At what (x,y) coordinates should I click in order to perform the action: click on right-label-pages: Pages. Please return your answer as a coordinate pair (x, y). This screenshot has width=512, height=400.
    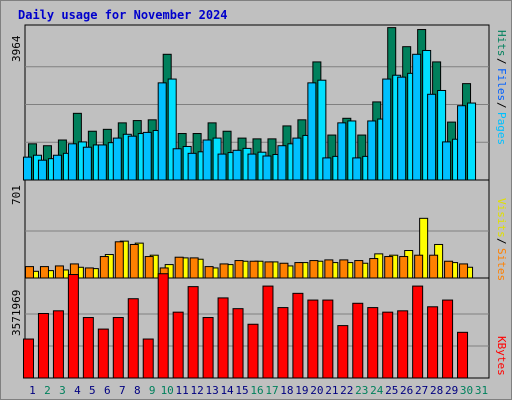
    Looking at the image, I should click on (501, 128).